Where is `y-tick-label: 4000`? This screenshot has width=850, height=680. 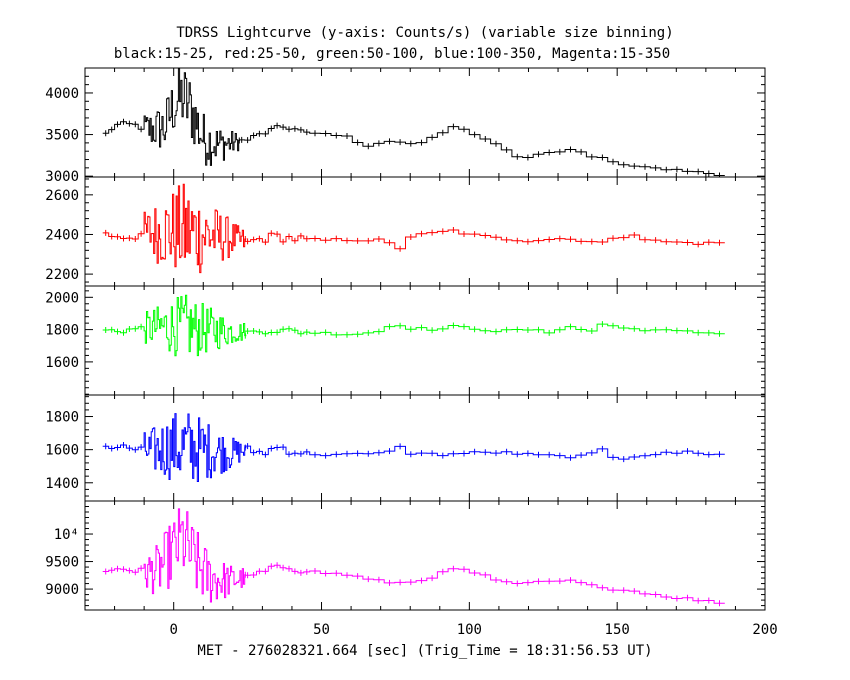
y-tick-label: 4000 is located at coordinates (62, 94).